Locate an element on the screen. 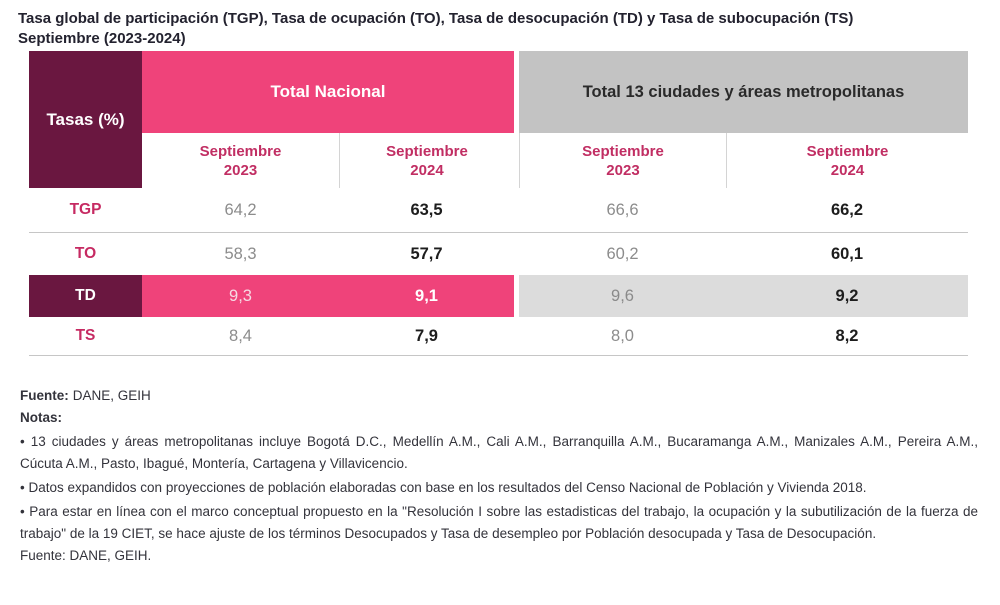 This screenshot has width=1000, height=605. tgp-ciudades-2023: 66,6 is located at coordinates (622, 209).